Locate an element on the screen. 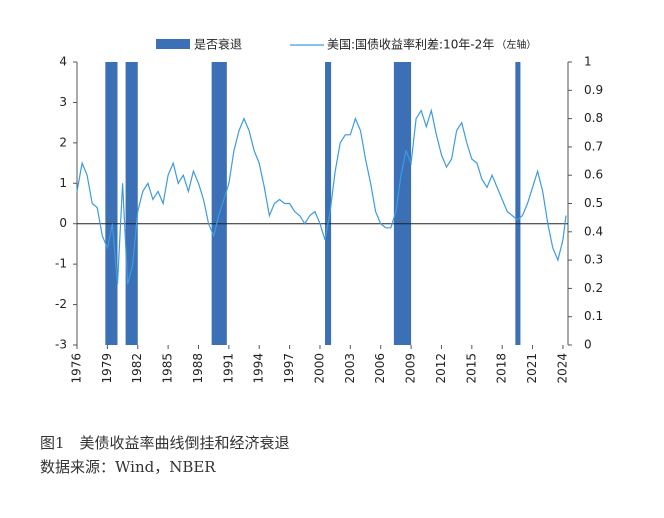 The width and height of the screenshot is (664, 518). x-tick-label: 2024 is located at coordinates (562, 368).